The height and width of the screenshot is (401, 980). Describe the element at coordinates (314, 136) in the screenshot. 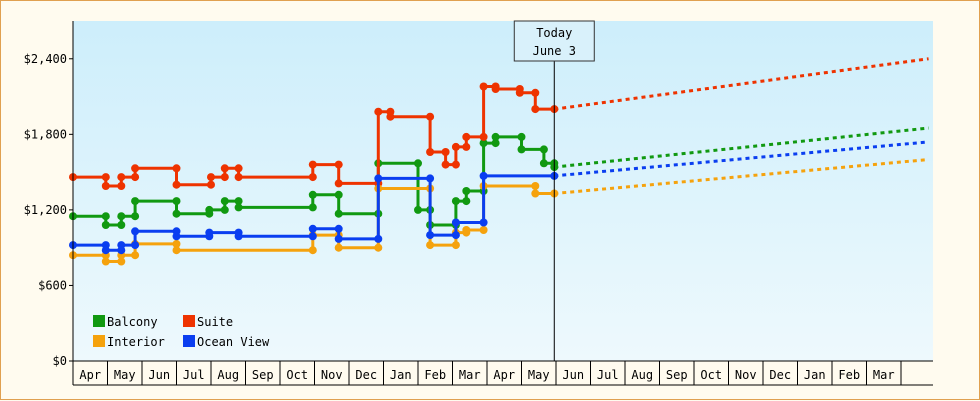

I see `series-line` at that location.